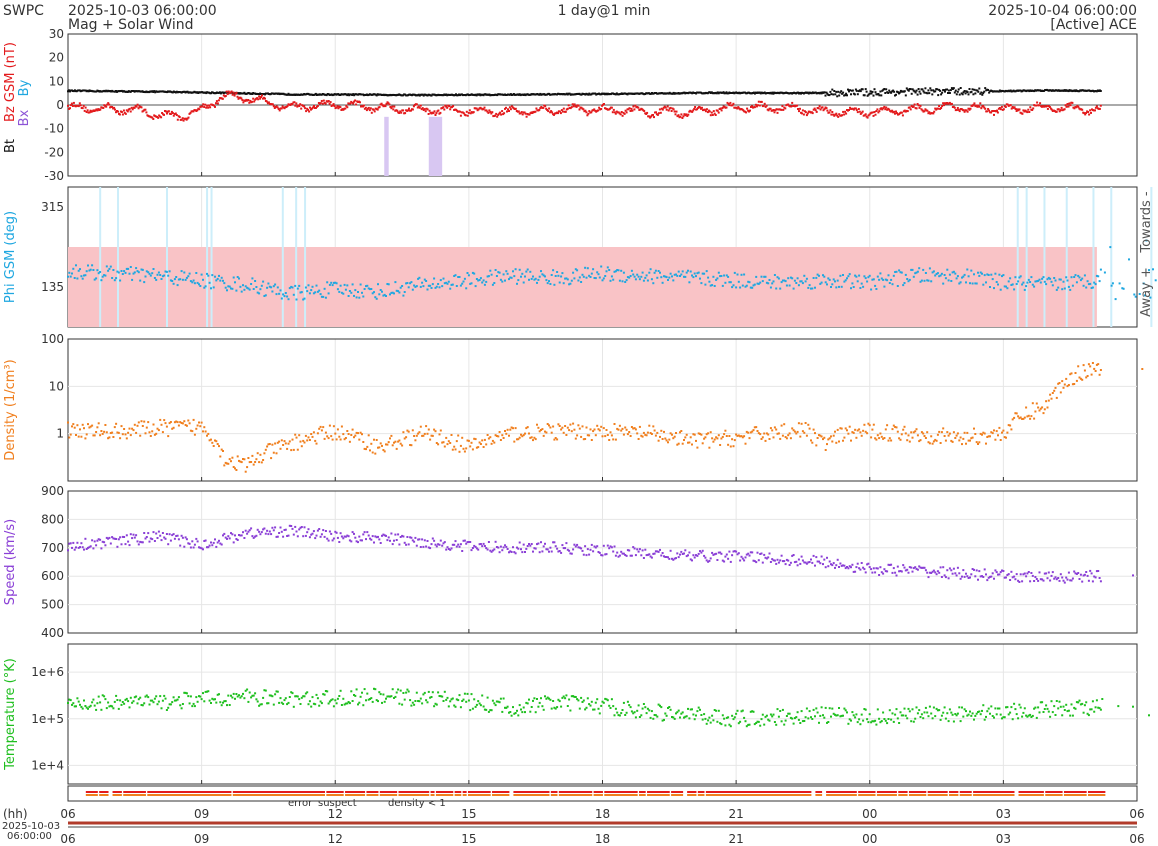 This screenshot has height=846, width=1158. What do you see at coordinates (10, 82) in the screenshot?
I see `bz-axis-label: Bz GSM (nT)` at bounding box center [10, 82].